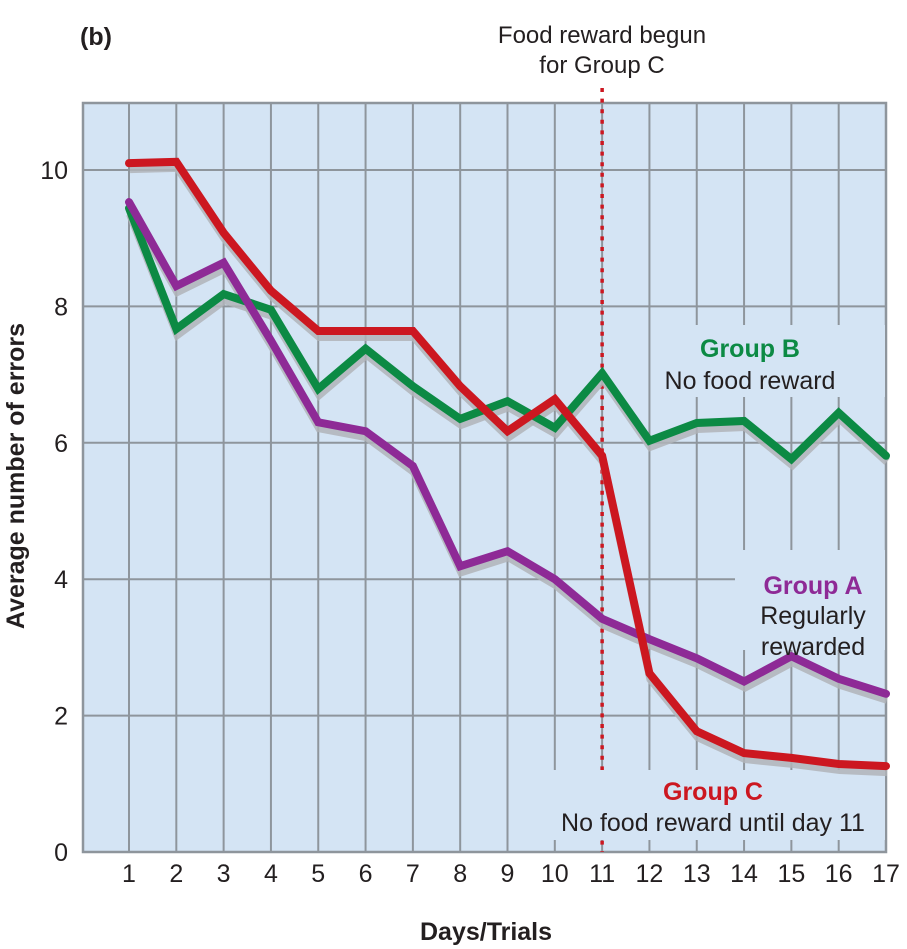 This screenshot has height=949, width=907. I want to click on y-tick-label: 2, so click(61, 717).